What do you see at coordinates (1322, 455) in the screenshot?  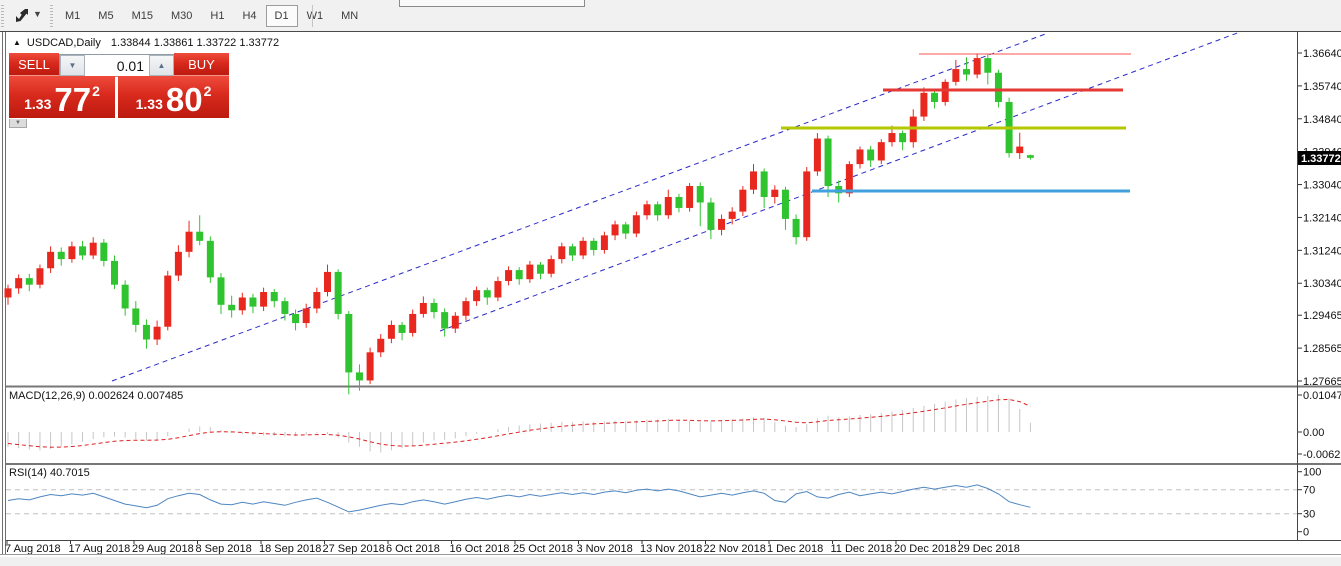 I see `macd-axis-label: -0.006218` at bounding box center [1322, 455].